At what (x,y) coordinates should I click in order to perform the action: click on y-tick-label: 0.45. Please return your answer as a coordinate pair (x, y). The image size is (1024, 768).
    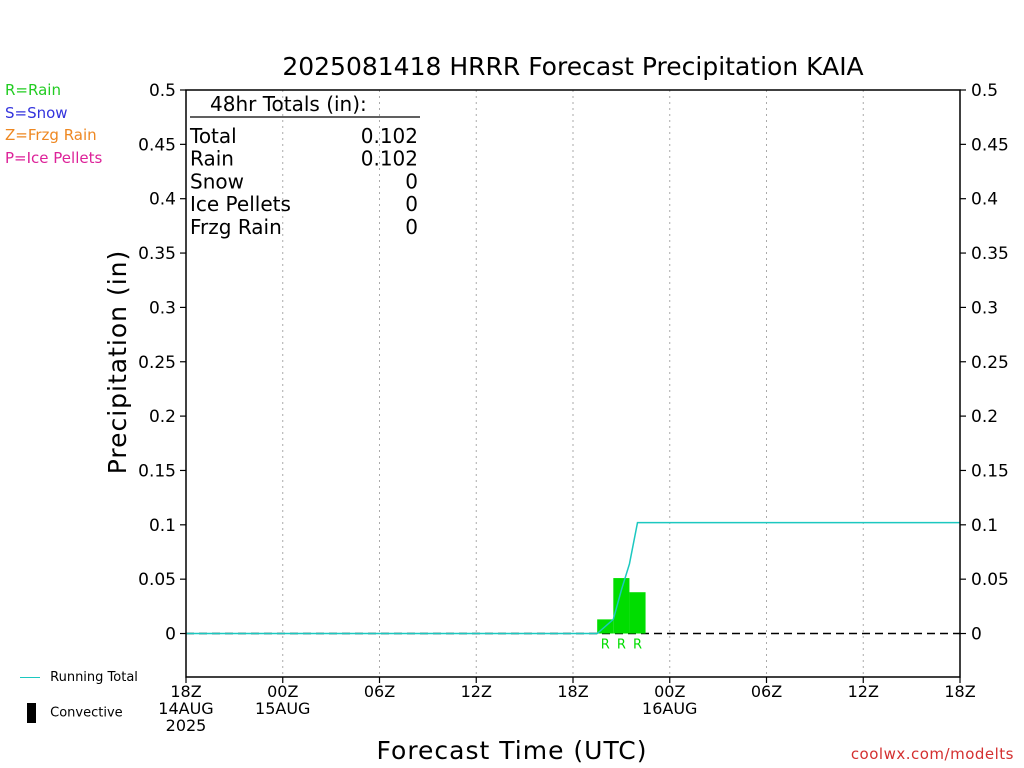
    Looking at the image, I should click on (157, 145).